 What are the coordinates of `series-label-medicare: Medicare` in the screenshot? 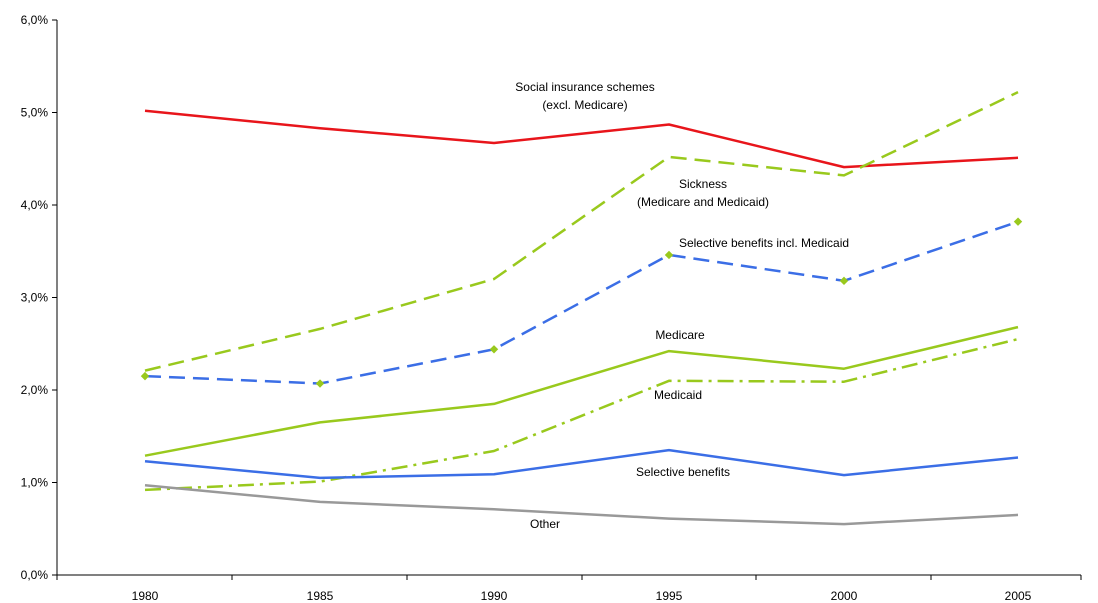 It's located at (680, 335).